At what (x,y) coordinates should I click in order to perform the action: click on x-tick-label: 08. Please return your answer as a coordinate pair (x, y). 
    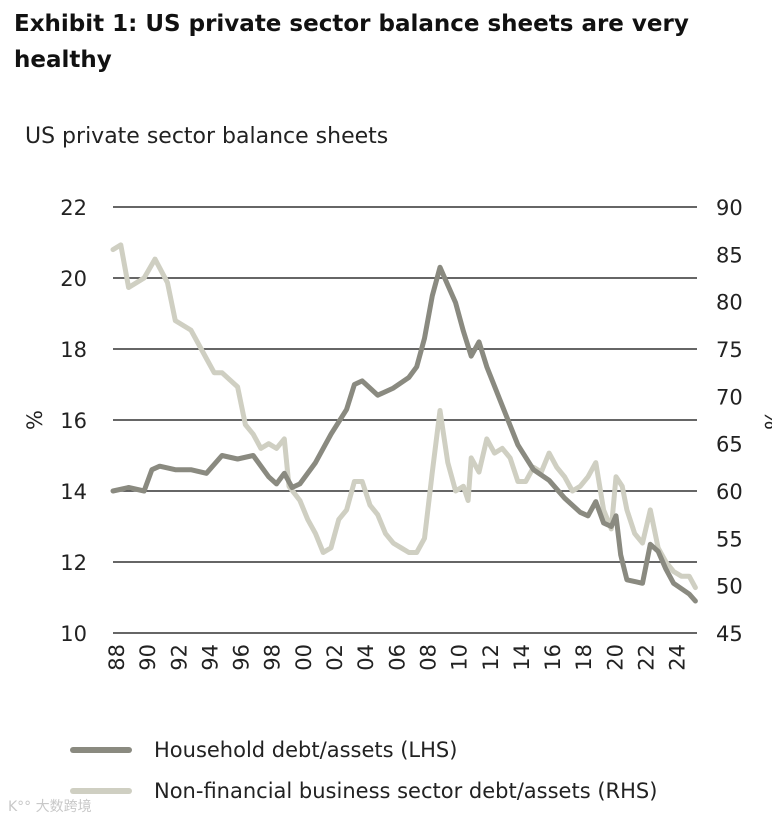
    Looking at the image, I should click on (428, 657).